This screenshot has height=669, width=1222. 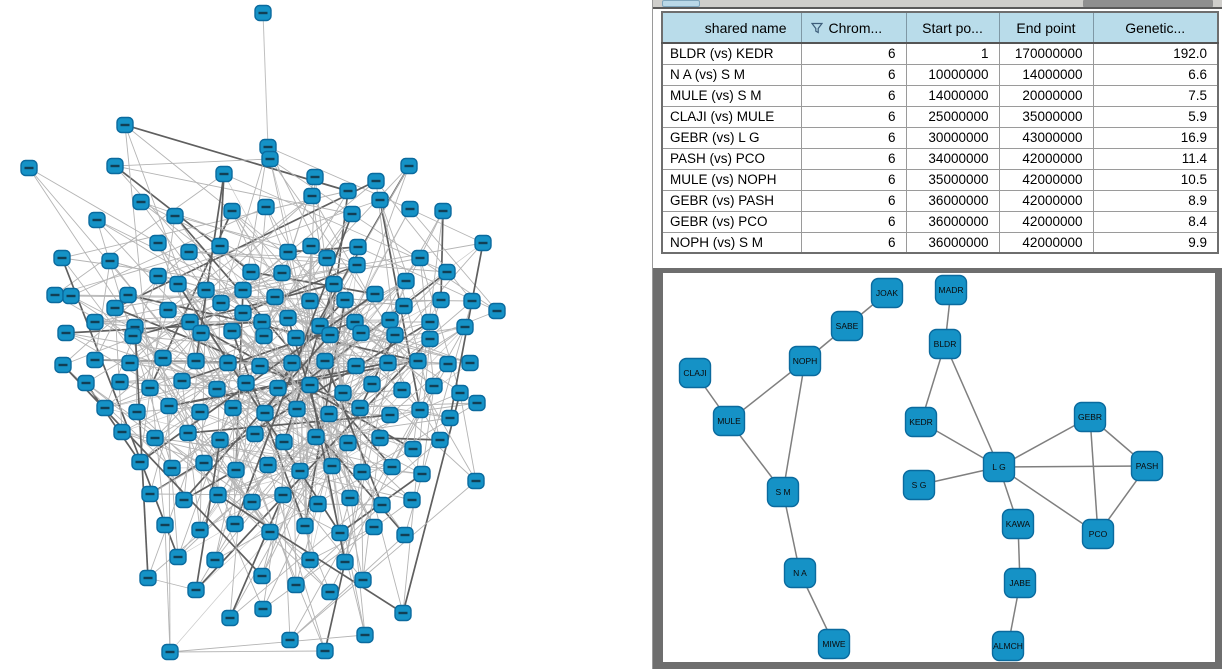 What do you see at coordinates (1046, 54) in the screenshot?
I see `table-cell: 170000000` at bounding box center [1046, 54].